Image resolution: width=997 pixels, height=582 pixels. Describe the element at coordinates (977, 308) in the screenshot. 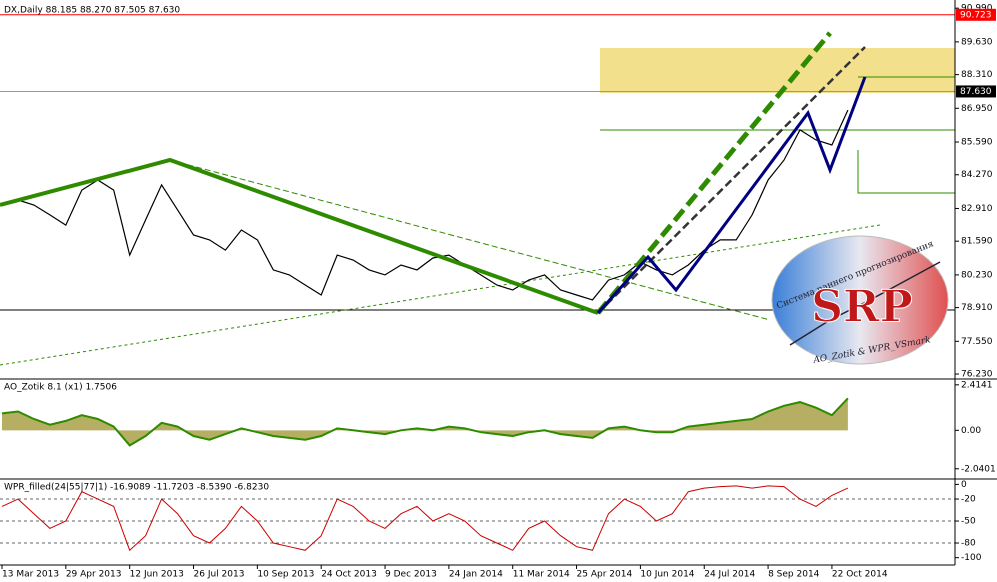

I see `y-tick-label: 78.910` at that location.